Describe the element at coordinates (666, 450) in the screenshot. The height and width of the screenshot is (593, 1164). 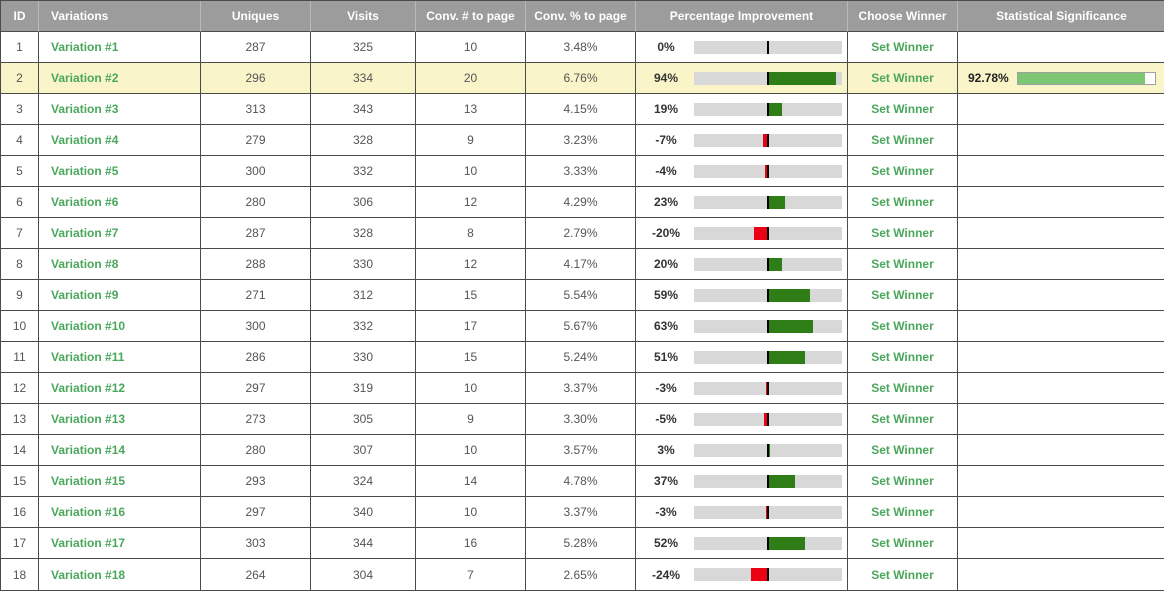
I see `improvement-label: 3%` at that location.